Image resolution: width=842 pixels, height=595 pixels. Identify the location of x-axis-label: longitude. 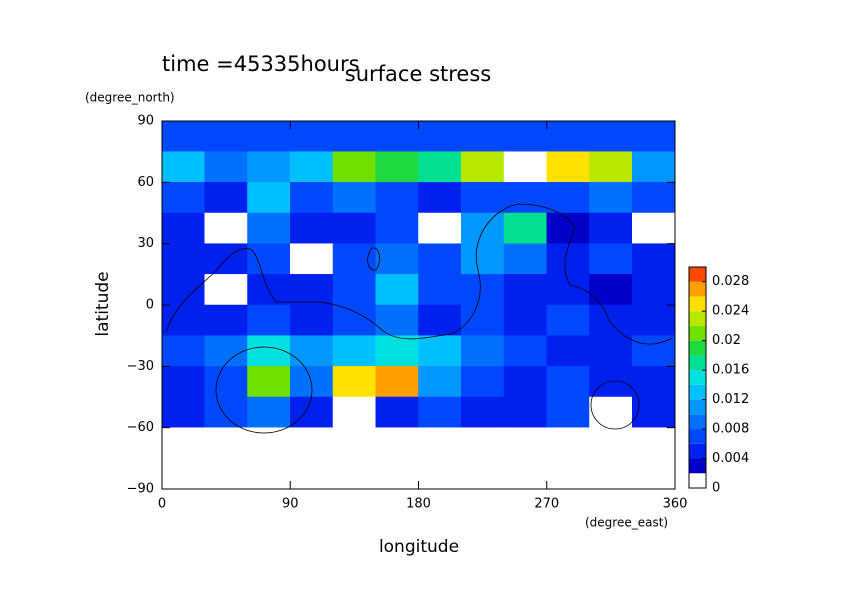
(419, 547).